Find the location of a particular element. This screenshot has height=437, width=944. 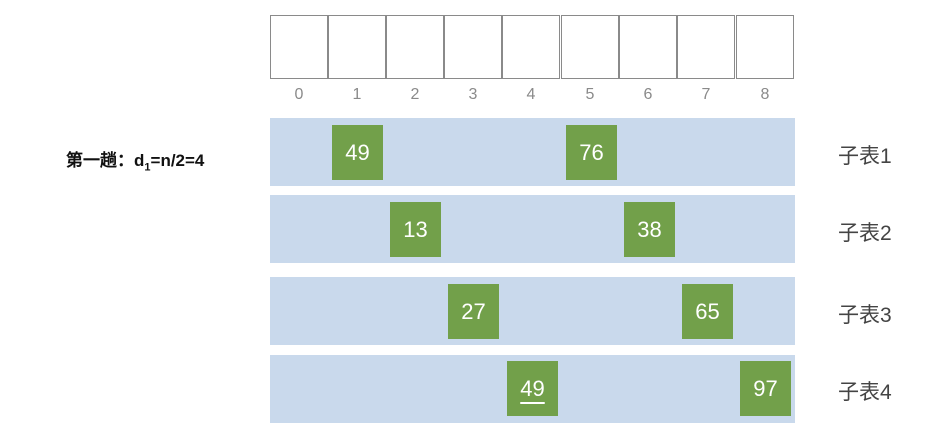

pass-label-suffix: =n/2=4 is located at coordinates (177, 160).